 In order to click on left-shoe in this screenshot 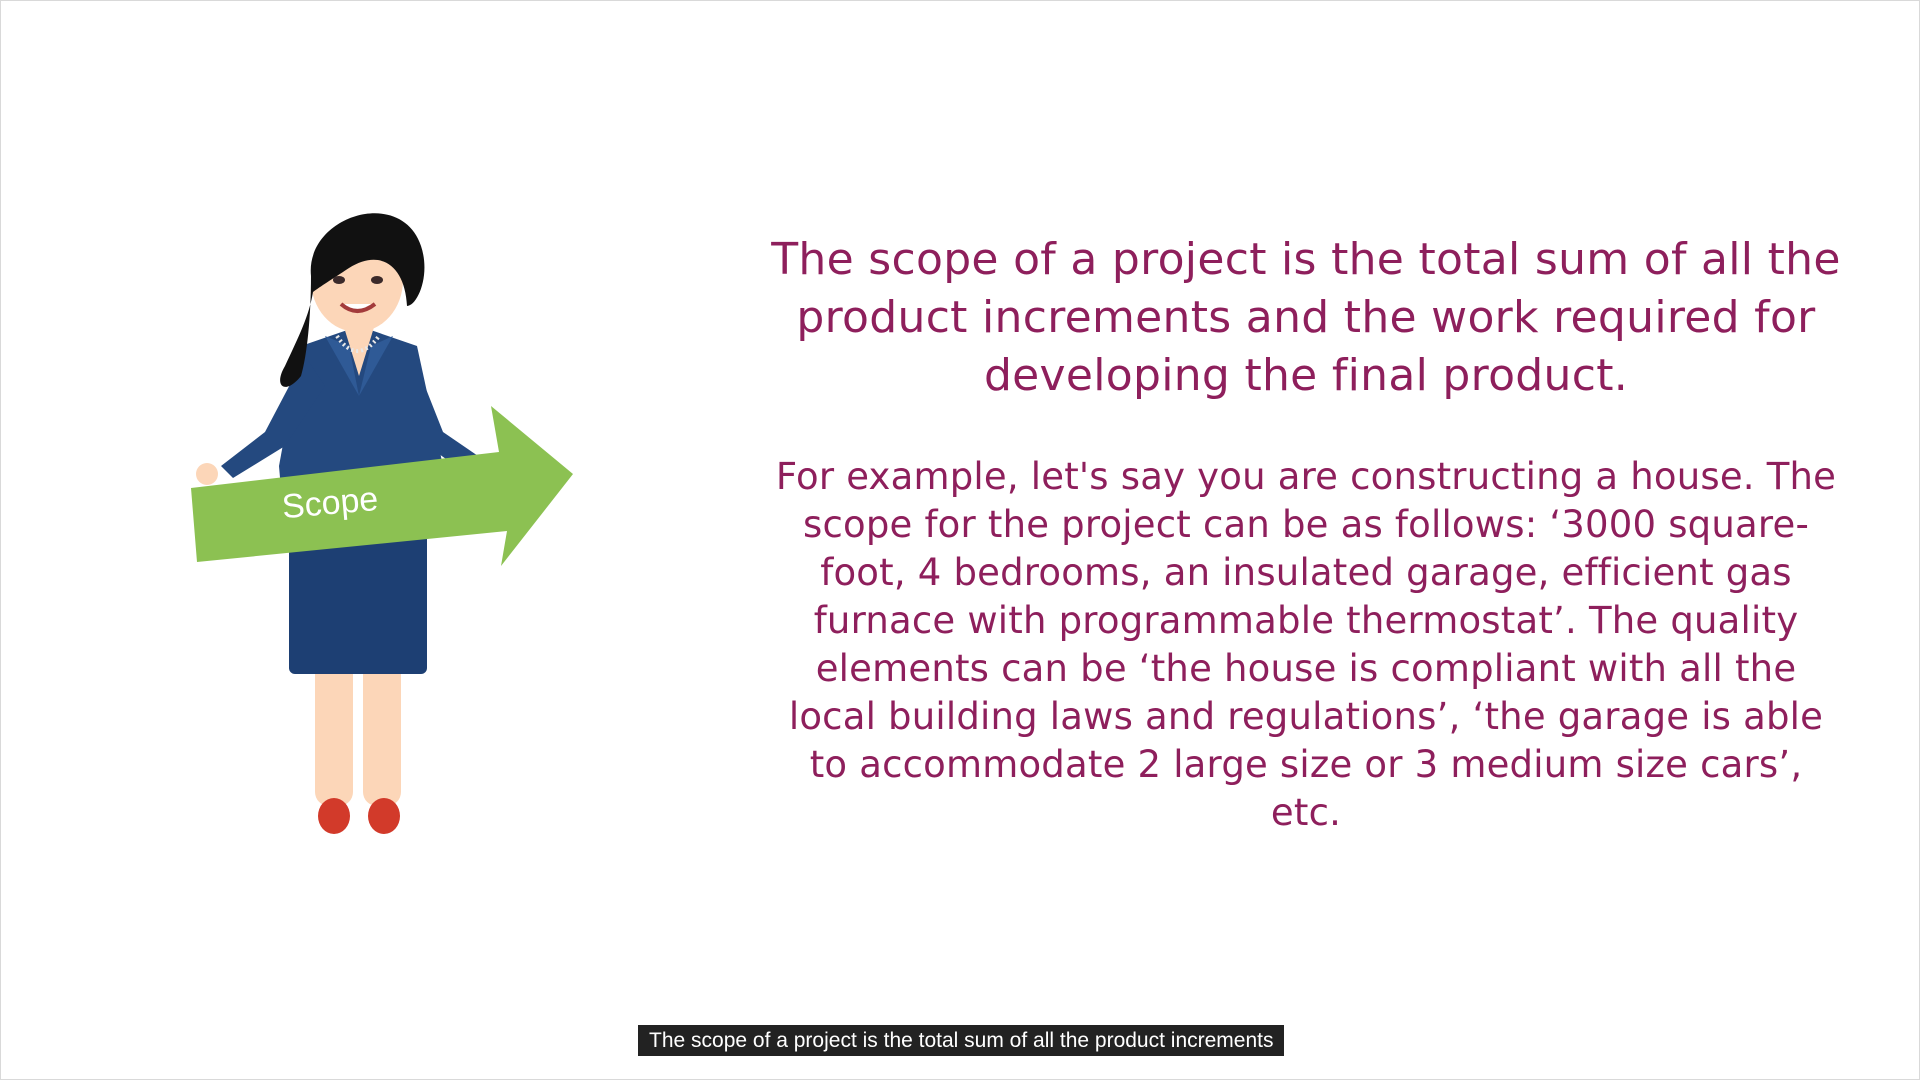, I will do `click(334, 816)`.